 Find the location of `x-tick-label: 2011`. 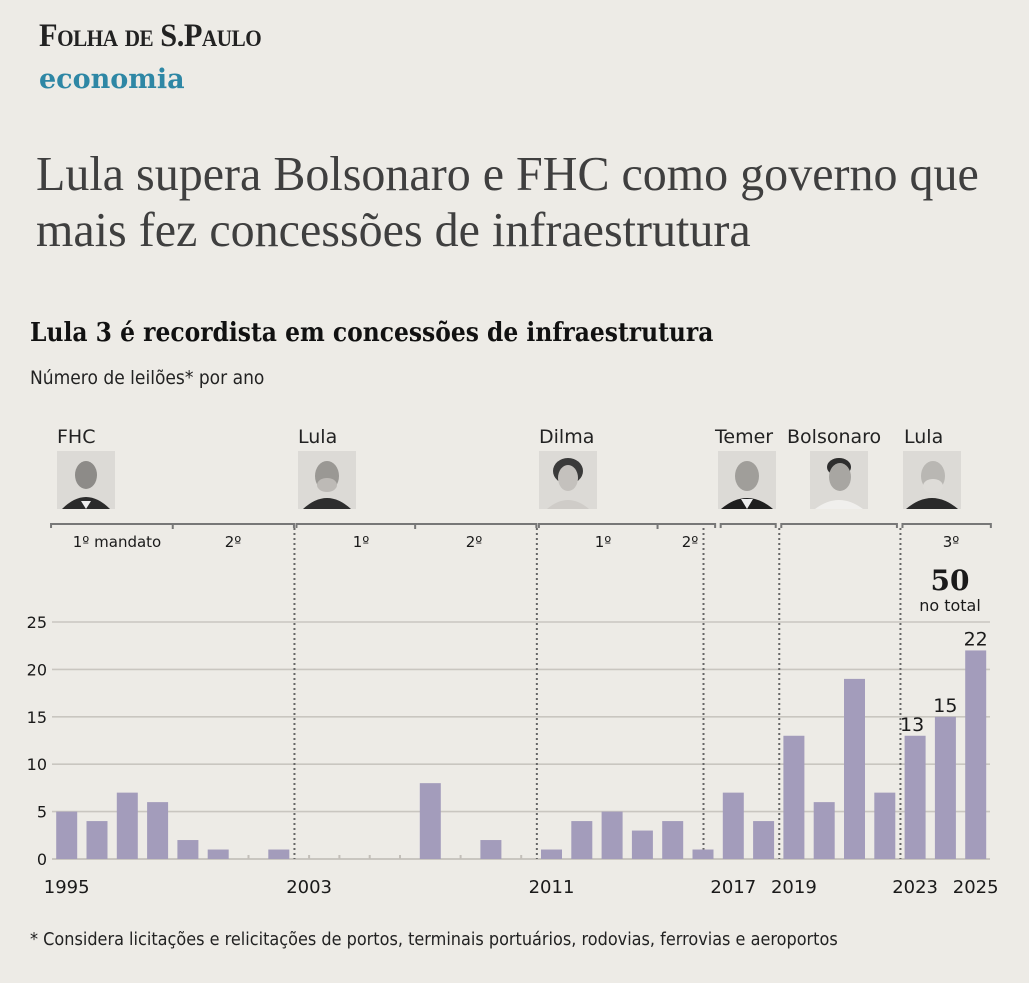

x-tick-label: 2011 is located at coordinates (552, 887).